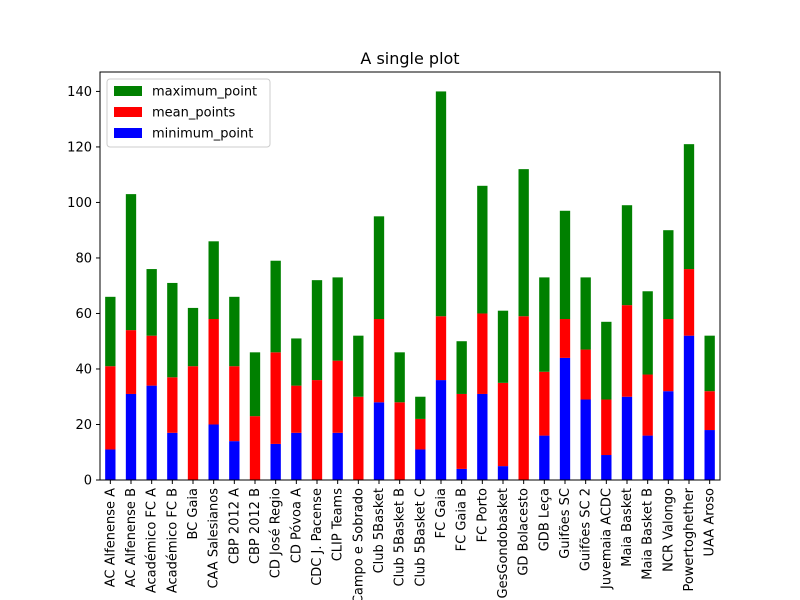  Describe the element at coordinates (131, 537) in the screenshot. I see `x-tick-label-1: AC Alfenense B` at that location.